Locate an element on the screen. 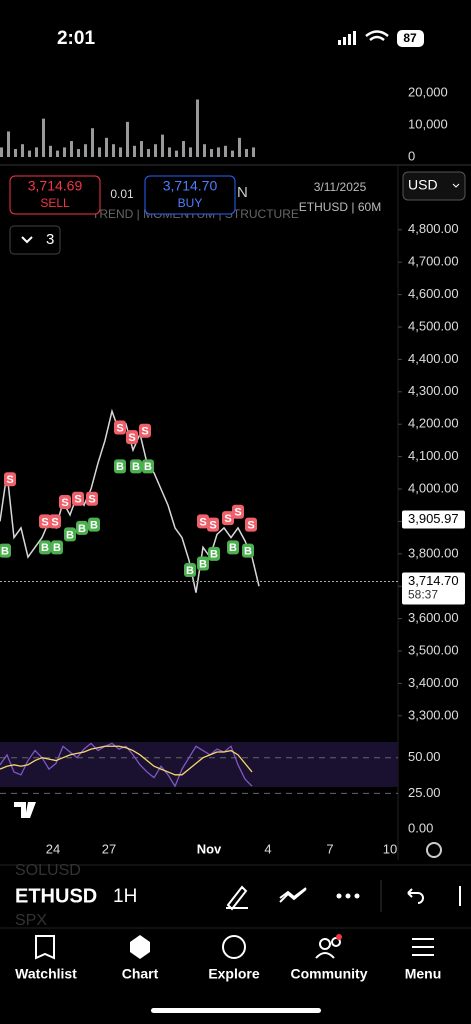 The image size is (471, 1024). menu-icon is located at coordinates (423, 947).